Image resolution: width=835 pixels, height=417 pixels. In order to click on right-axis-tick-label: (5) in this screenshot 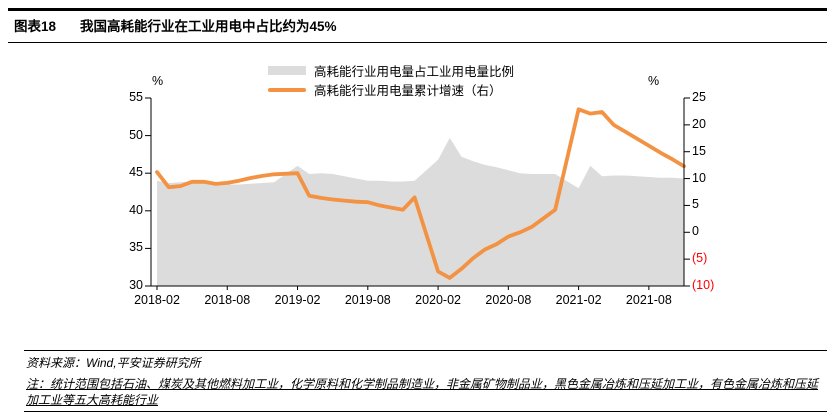, I will do `click(700, 258)`.